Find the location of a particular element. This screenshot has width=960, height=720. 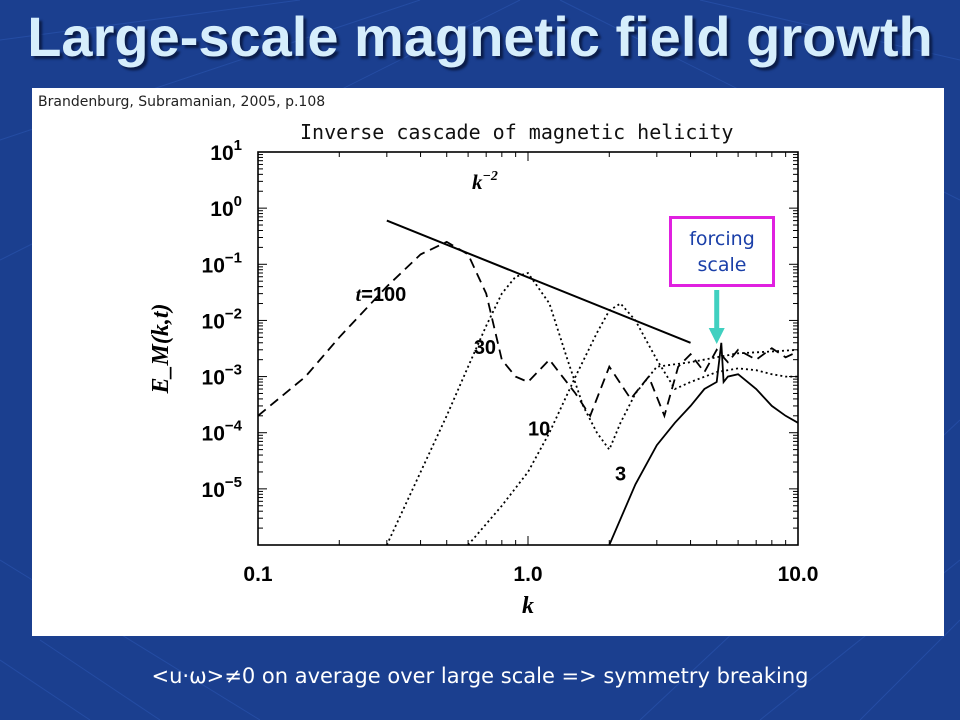

series-label-30: 30 is located at coordinates (485, 348).